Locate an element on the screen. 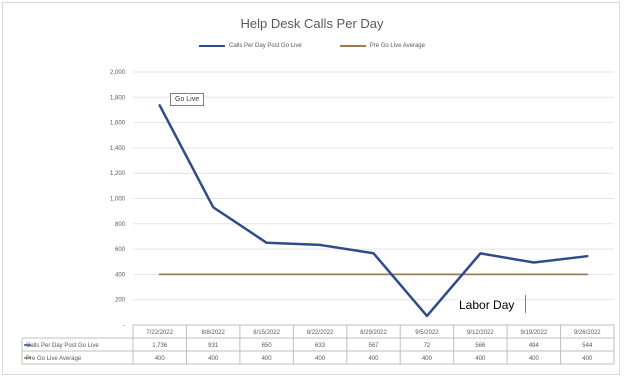  table-series-name: Calls Per Day Post Go Live is located at coordinates (62, 346).